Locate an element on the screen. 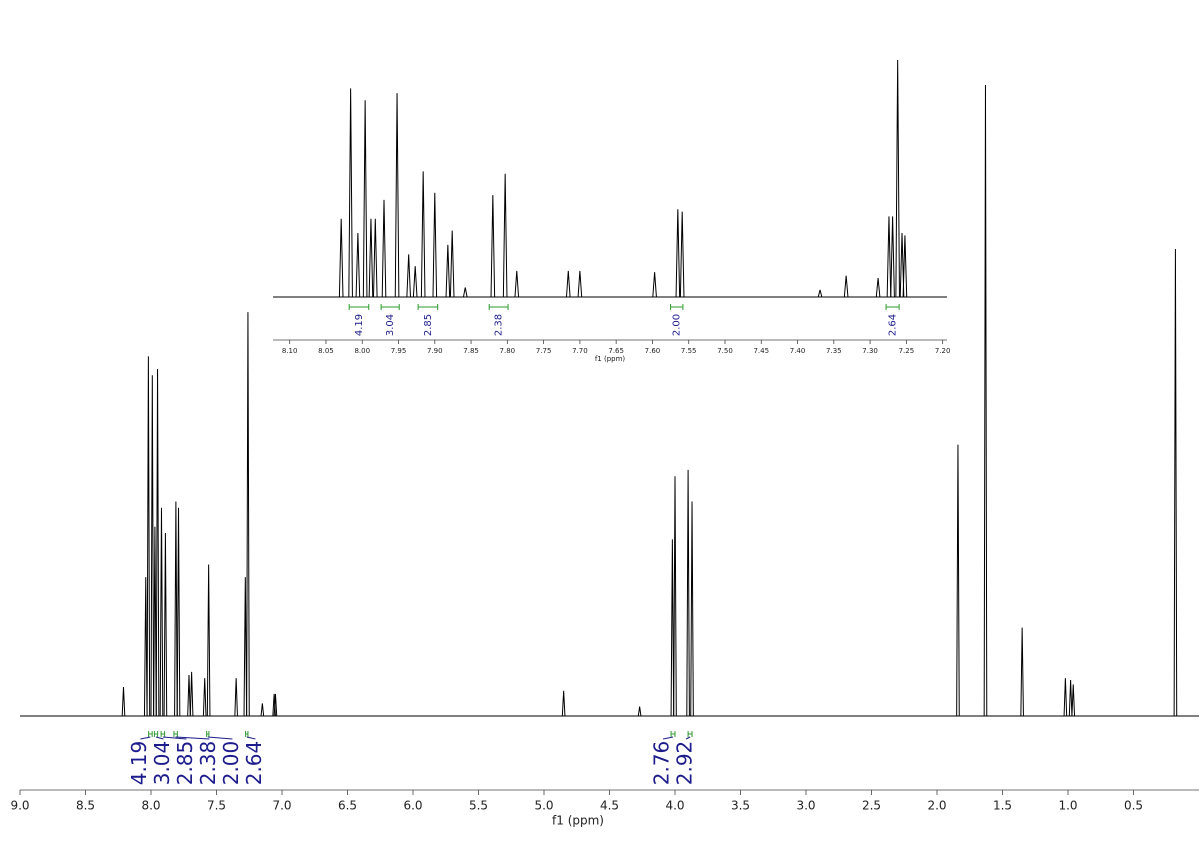 This screenshot has width=1200, height=847. integral-label: 2.85 is located at coordinates (428, 325).